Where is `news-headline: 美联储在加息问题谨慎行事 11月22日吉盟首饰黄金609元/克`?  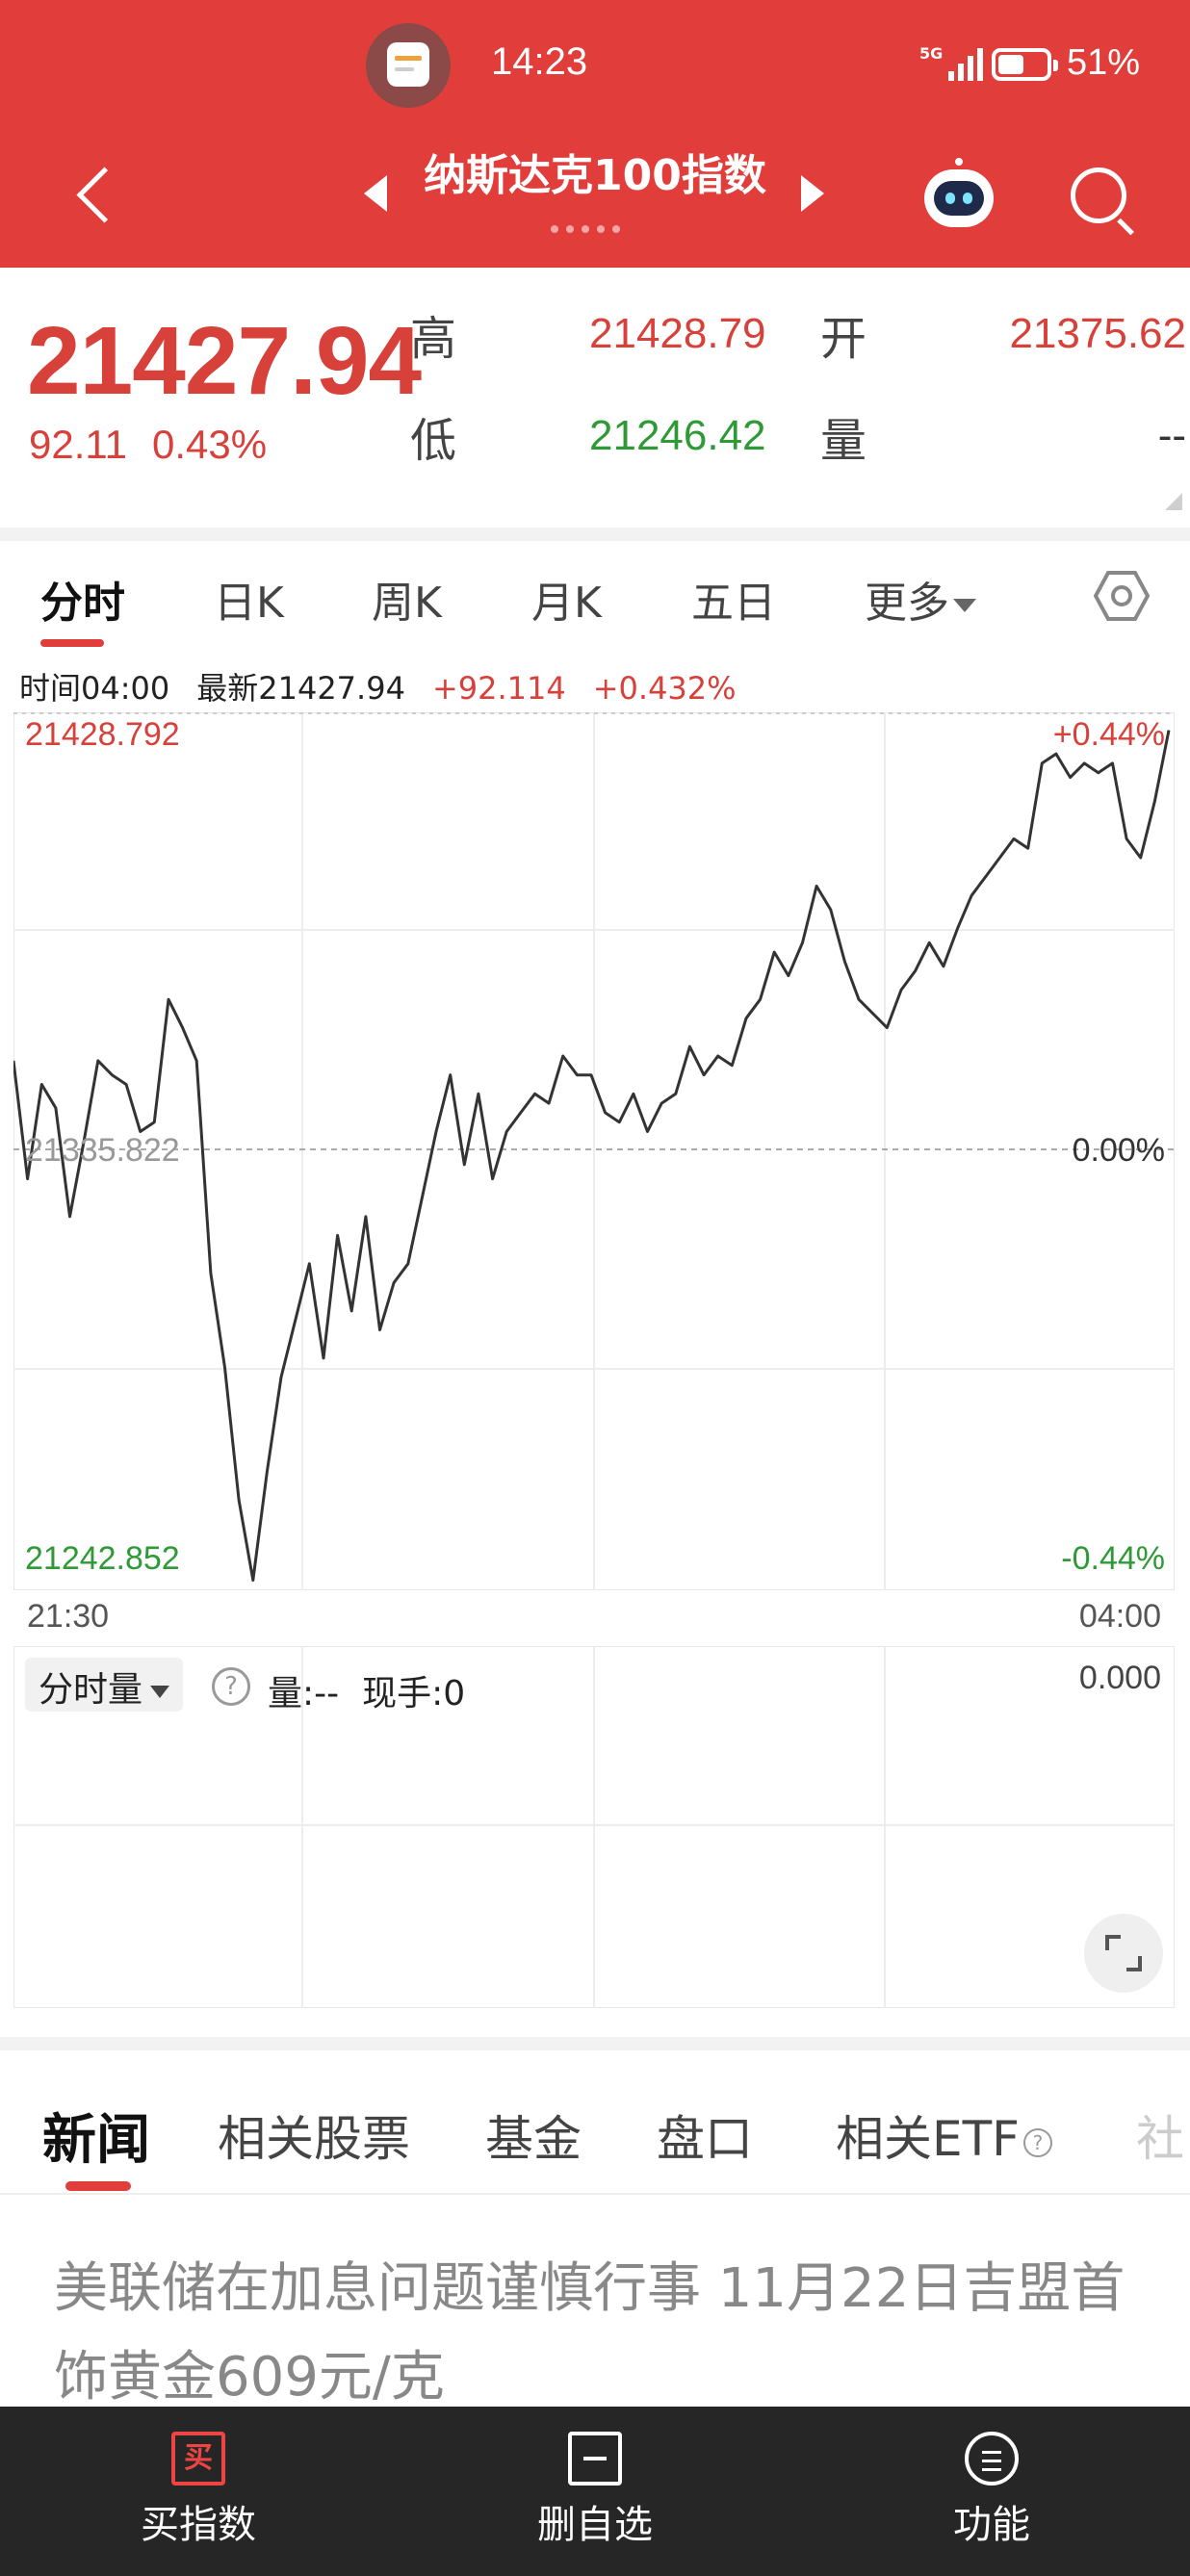 news-headline: 美联储在加息问题谨慎行事 11月22日吉盟首饰黄金609元/克 is located at coordinates (590, 2333).